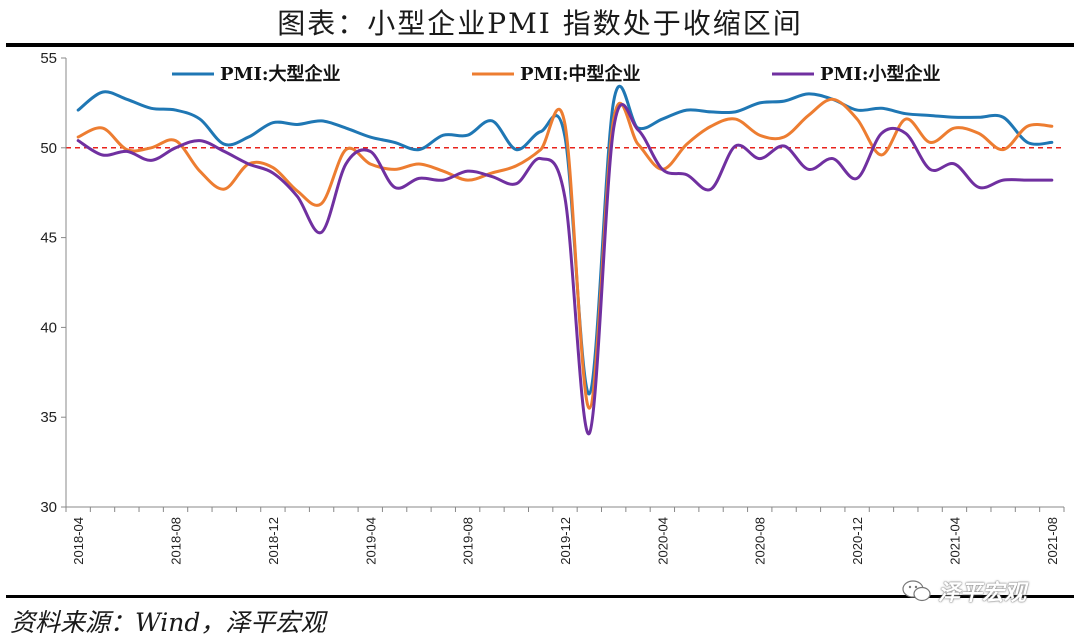 This screenshot has height=639, width=1080. What do you see at coordinates (468, 541) in the screenshot?
I see `x-tick-label: 2019-08` at bounding box center [468, 541].